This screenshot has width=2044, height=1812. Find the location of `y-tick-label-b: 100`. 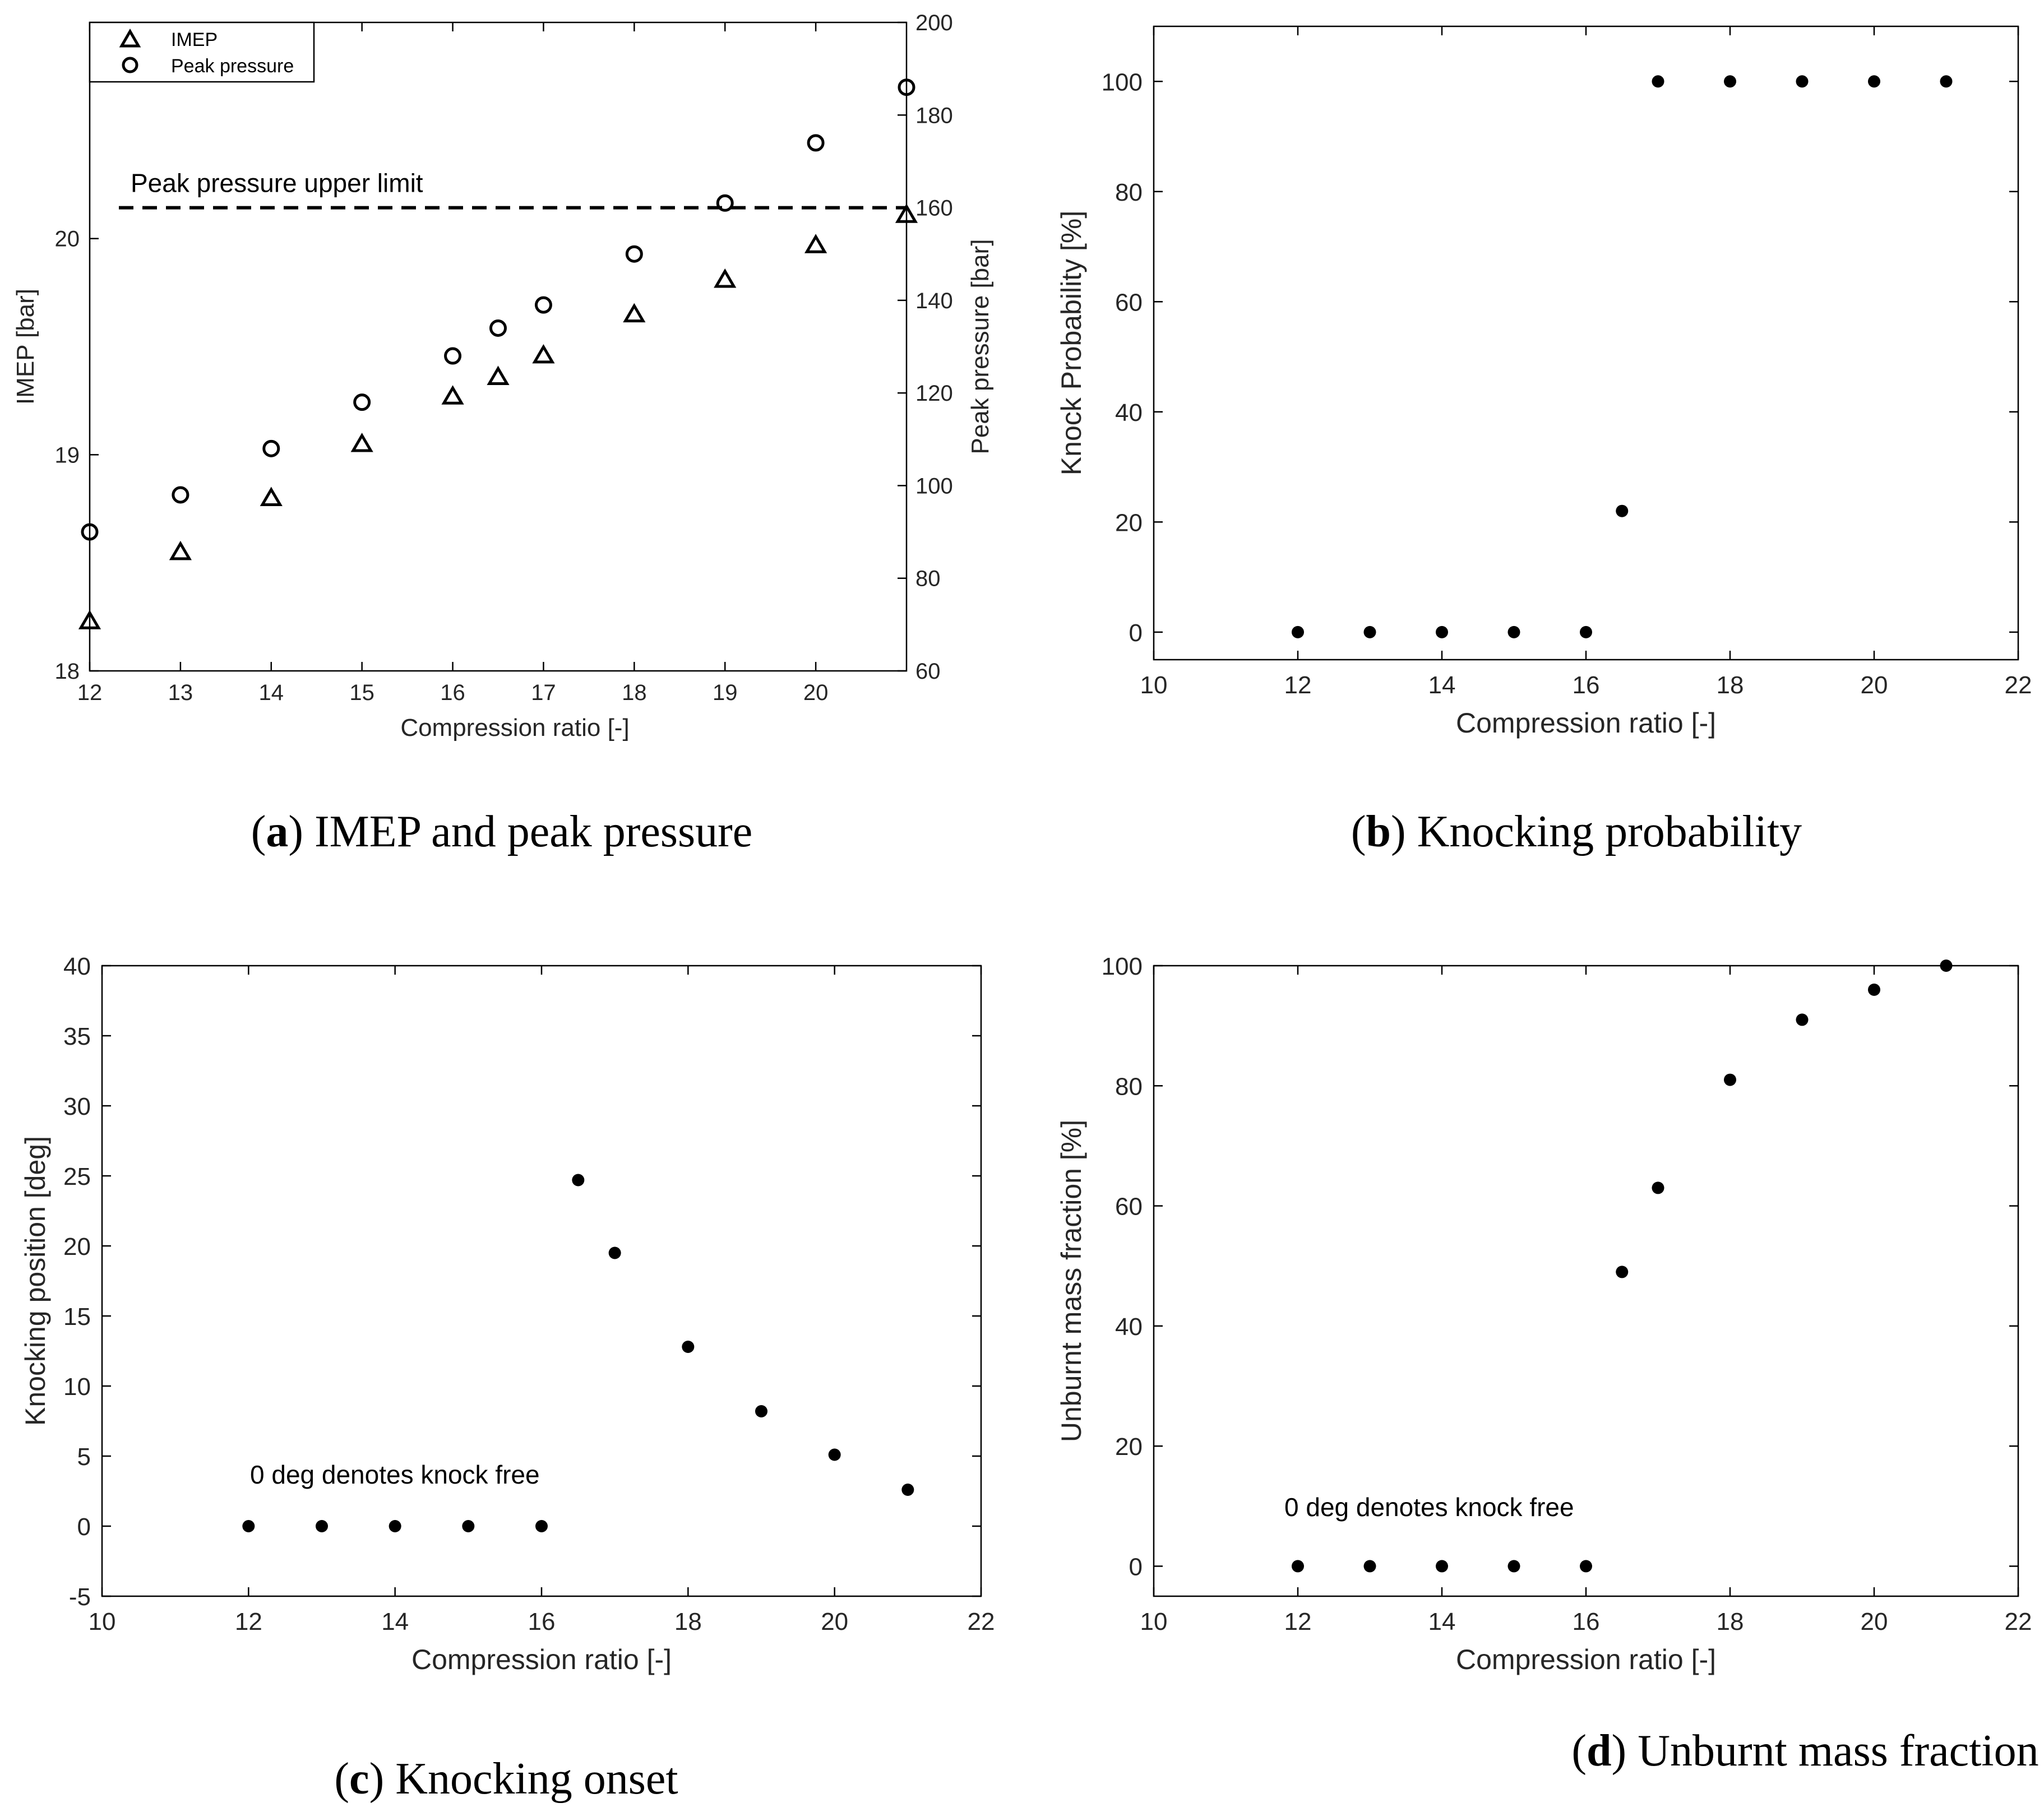

y-tick-label-b: 100 is located at coordinates (1122, 82).